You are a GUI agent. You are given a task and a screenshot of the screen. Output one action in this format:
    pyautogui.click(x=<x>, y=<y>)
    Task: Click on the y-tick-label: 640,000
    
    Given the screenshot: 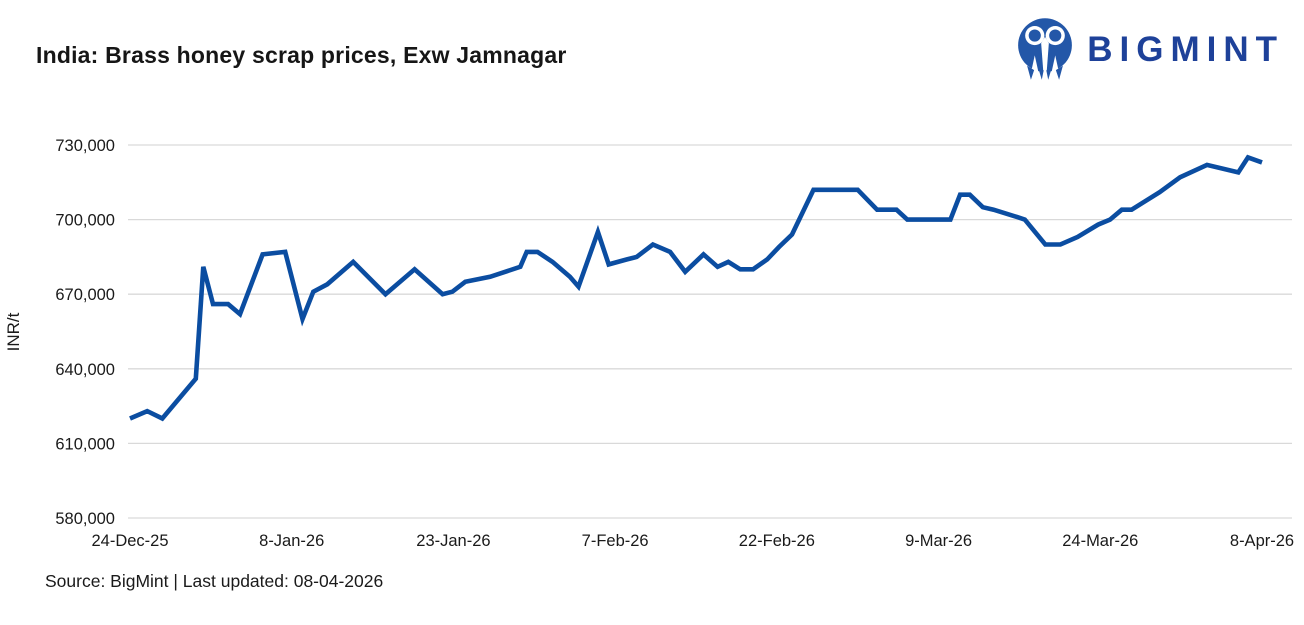 What is the action you would take?
    pyautogui.click(x=85, y=370)
    